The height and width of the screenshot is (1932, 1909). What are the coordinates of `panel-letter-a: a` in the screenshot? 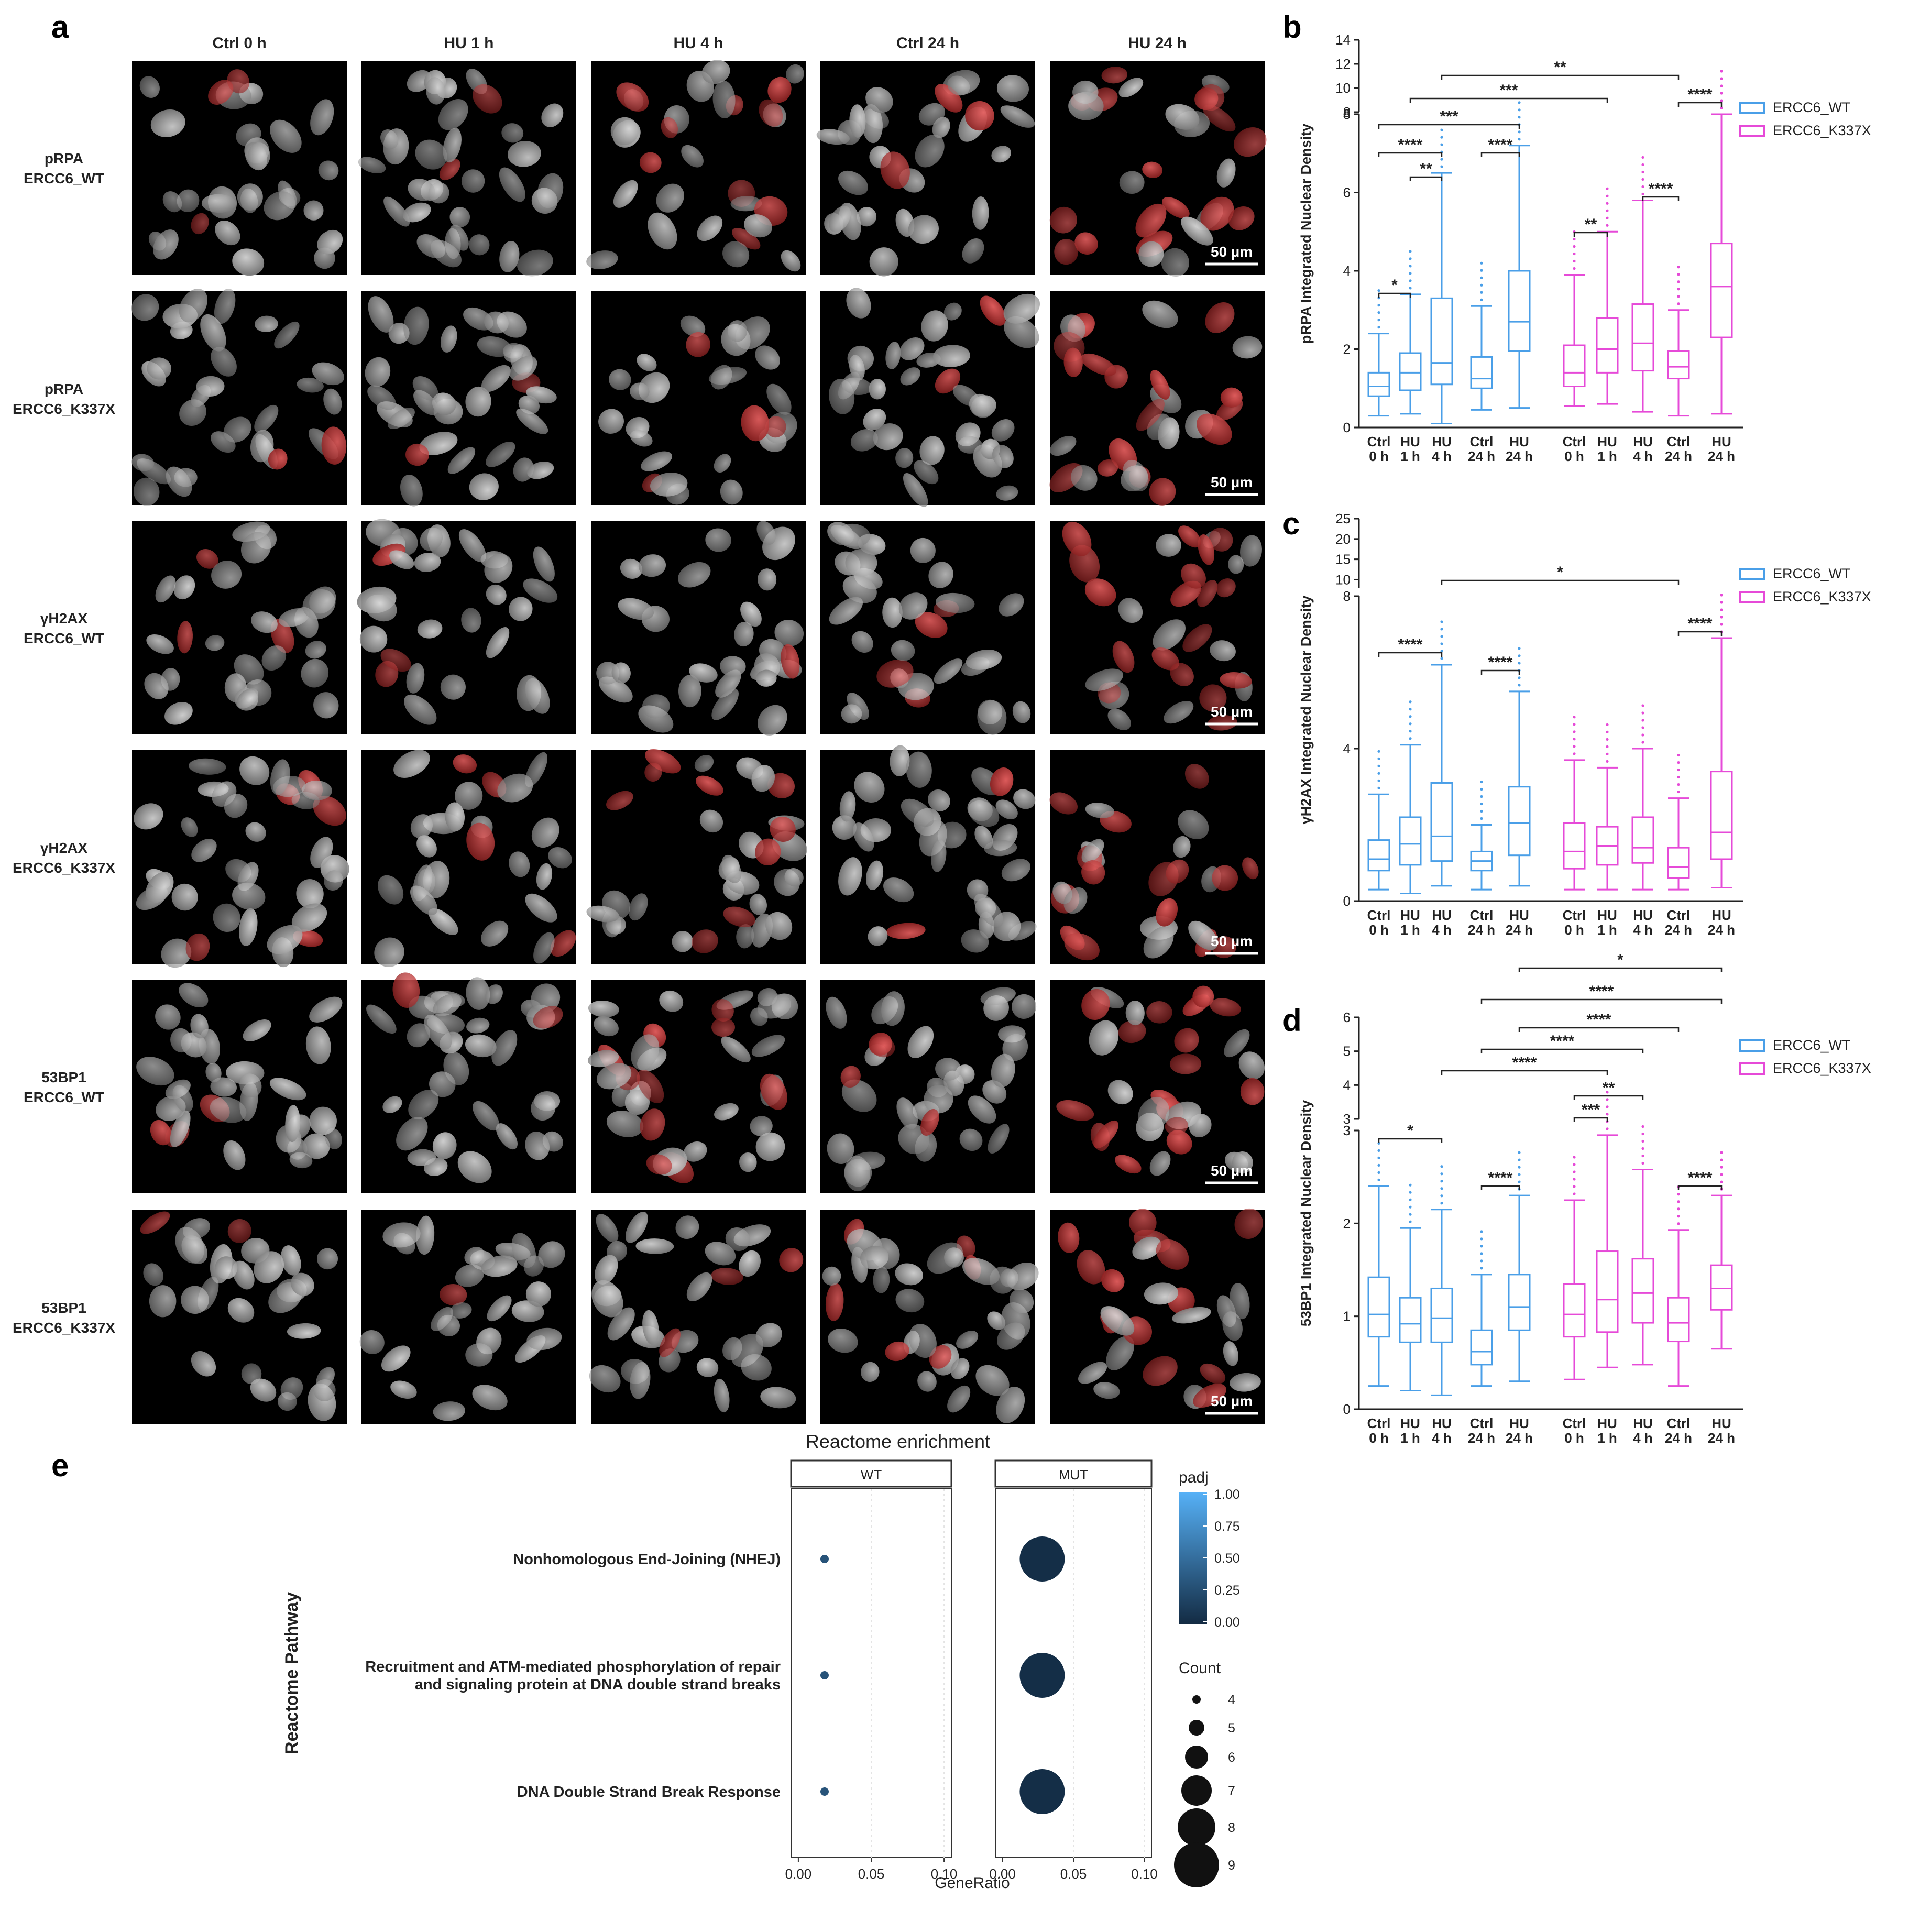 It's located at (60, 27).